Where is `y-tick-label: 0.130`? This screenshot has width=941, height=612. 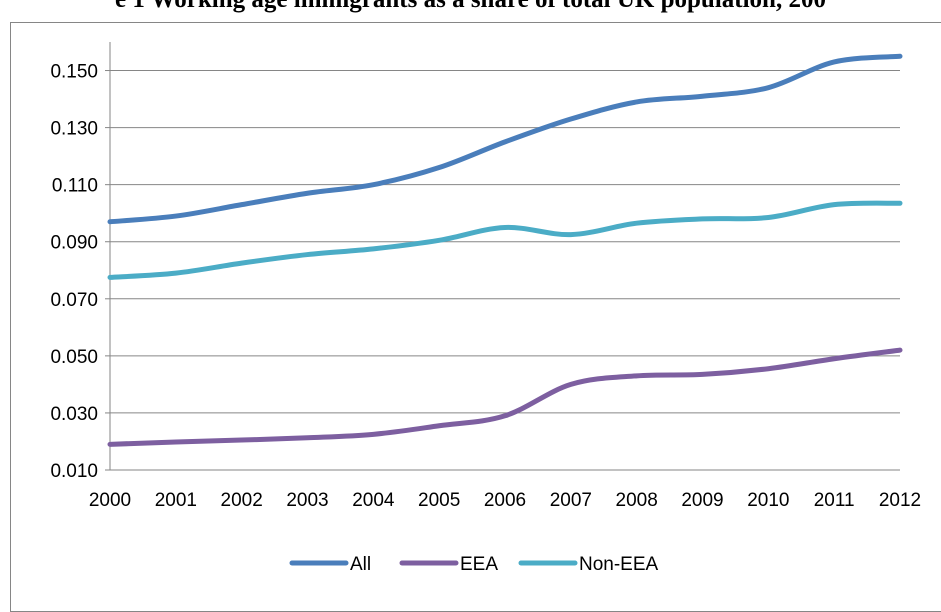 y-tick-label: 0.130 is located at coordinates (74, 129).